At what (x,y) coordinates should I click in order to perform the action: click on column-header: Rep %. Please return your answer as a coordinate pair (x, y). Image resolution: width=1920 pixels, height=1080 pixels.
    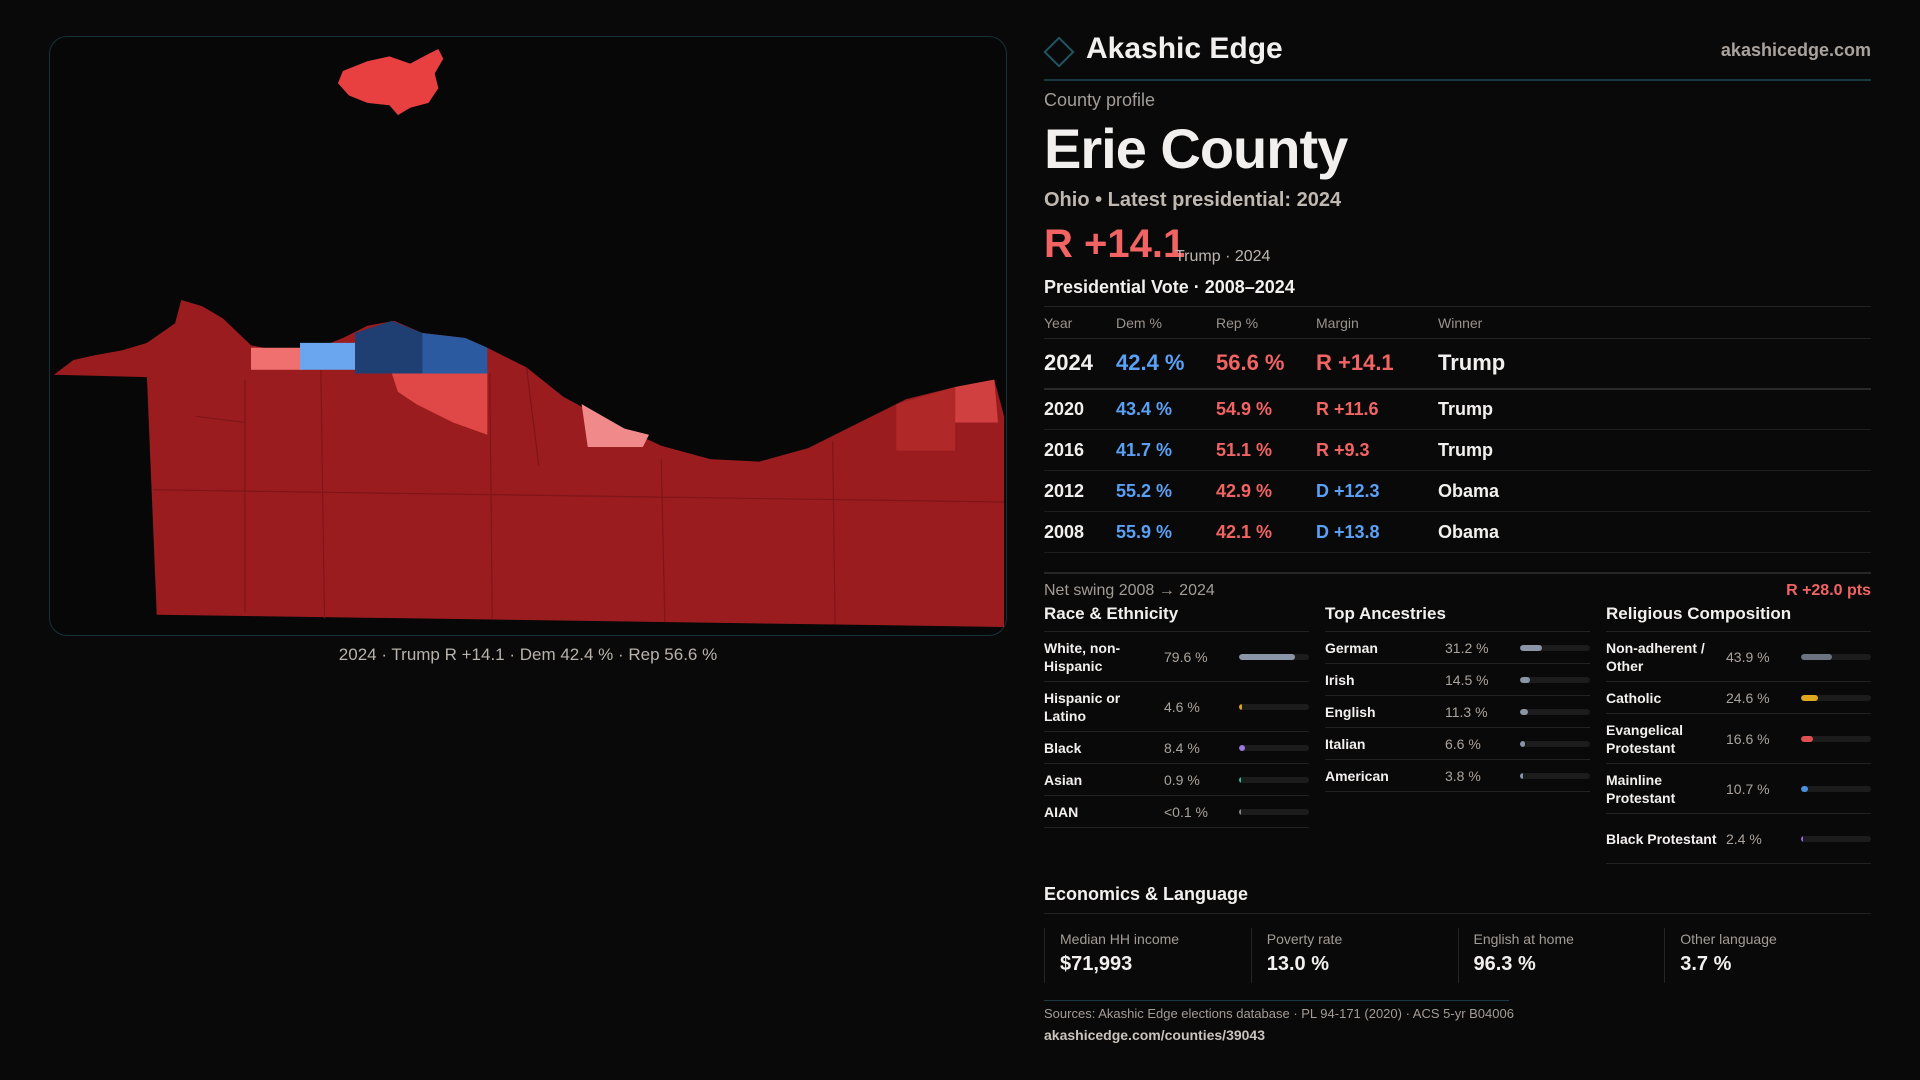
    Looking at the image, I should click on (1266, 322).